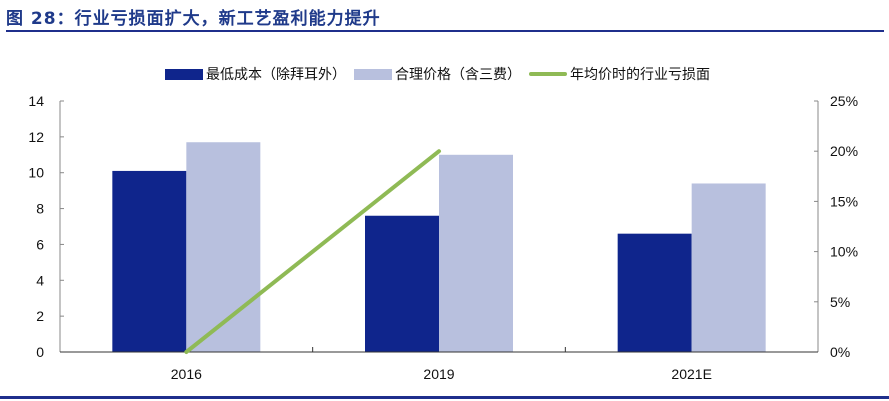  I want to click on x-tick-label: 2021E, so click(691, 374).